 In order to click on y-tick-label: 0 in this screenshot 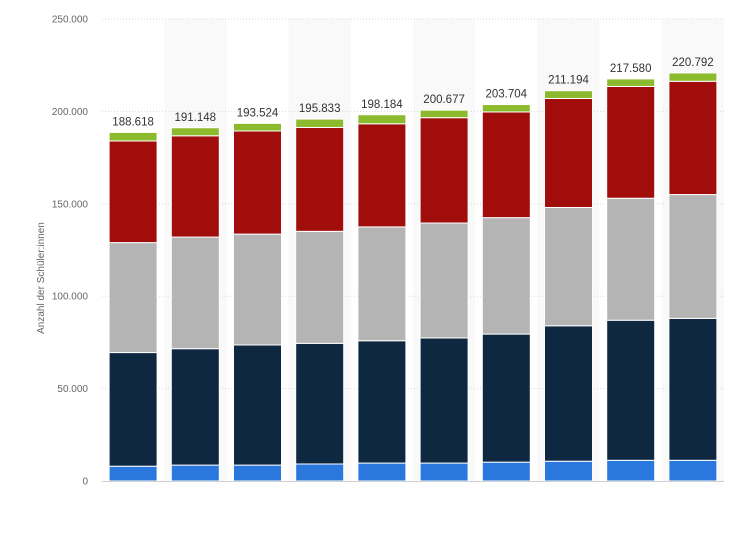, I will do `click(85, 482)`.